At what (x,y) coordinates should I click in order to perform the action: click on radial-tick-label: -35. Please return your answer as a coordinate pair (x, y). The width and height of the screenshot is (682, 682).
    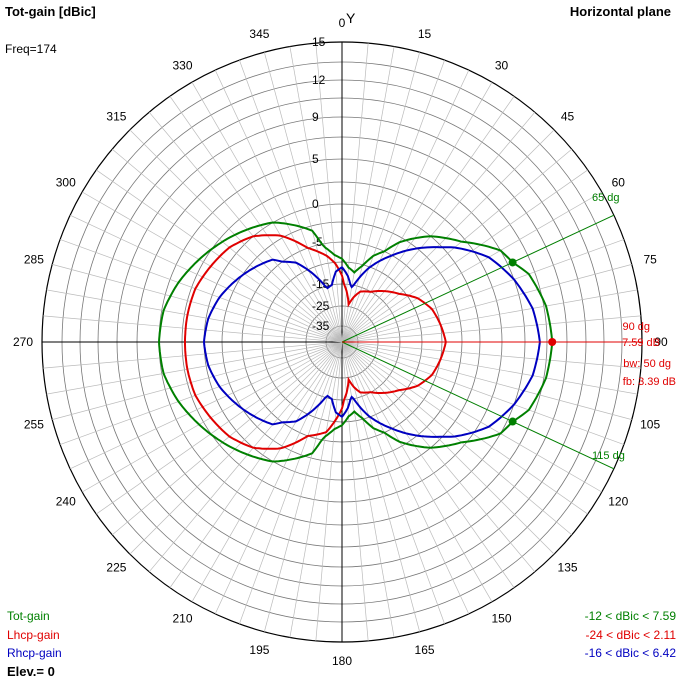
    Looking at the image, I should click on (321, 326).